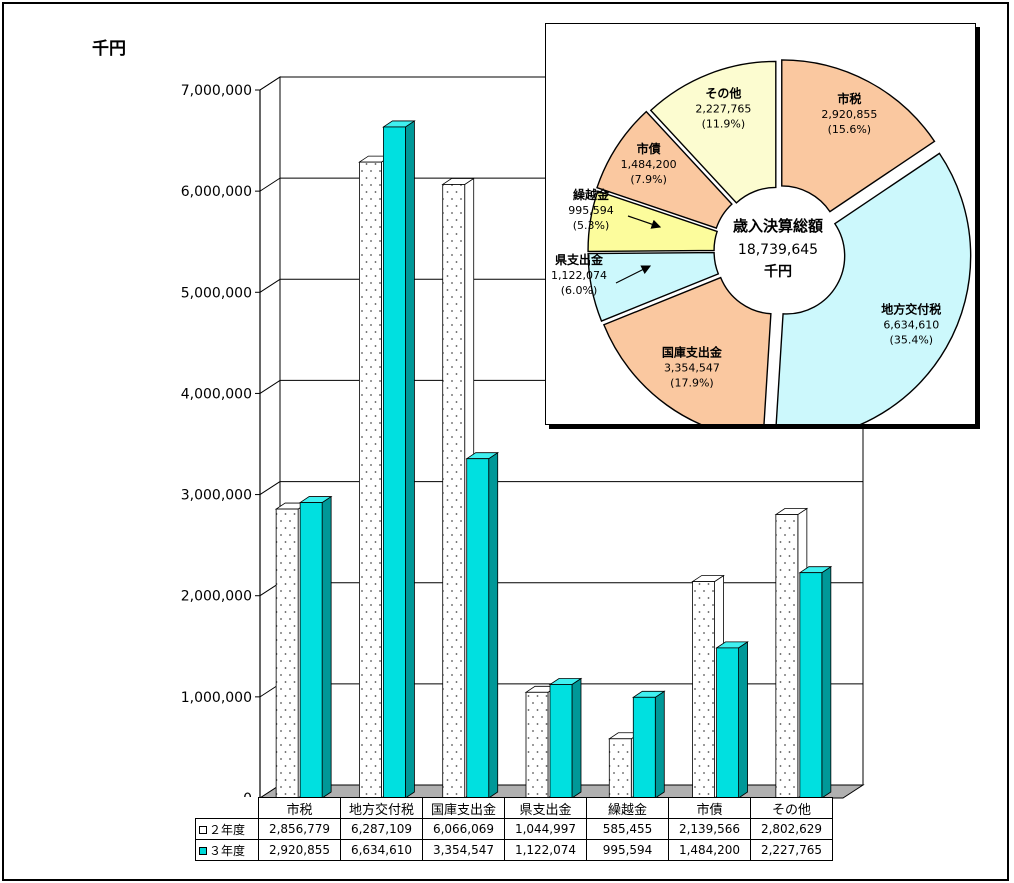  Describe the element at coordinates (850, 129) in the screenshot. I see `pie-pct-text-市税: (15.6%)` at that location.